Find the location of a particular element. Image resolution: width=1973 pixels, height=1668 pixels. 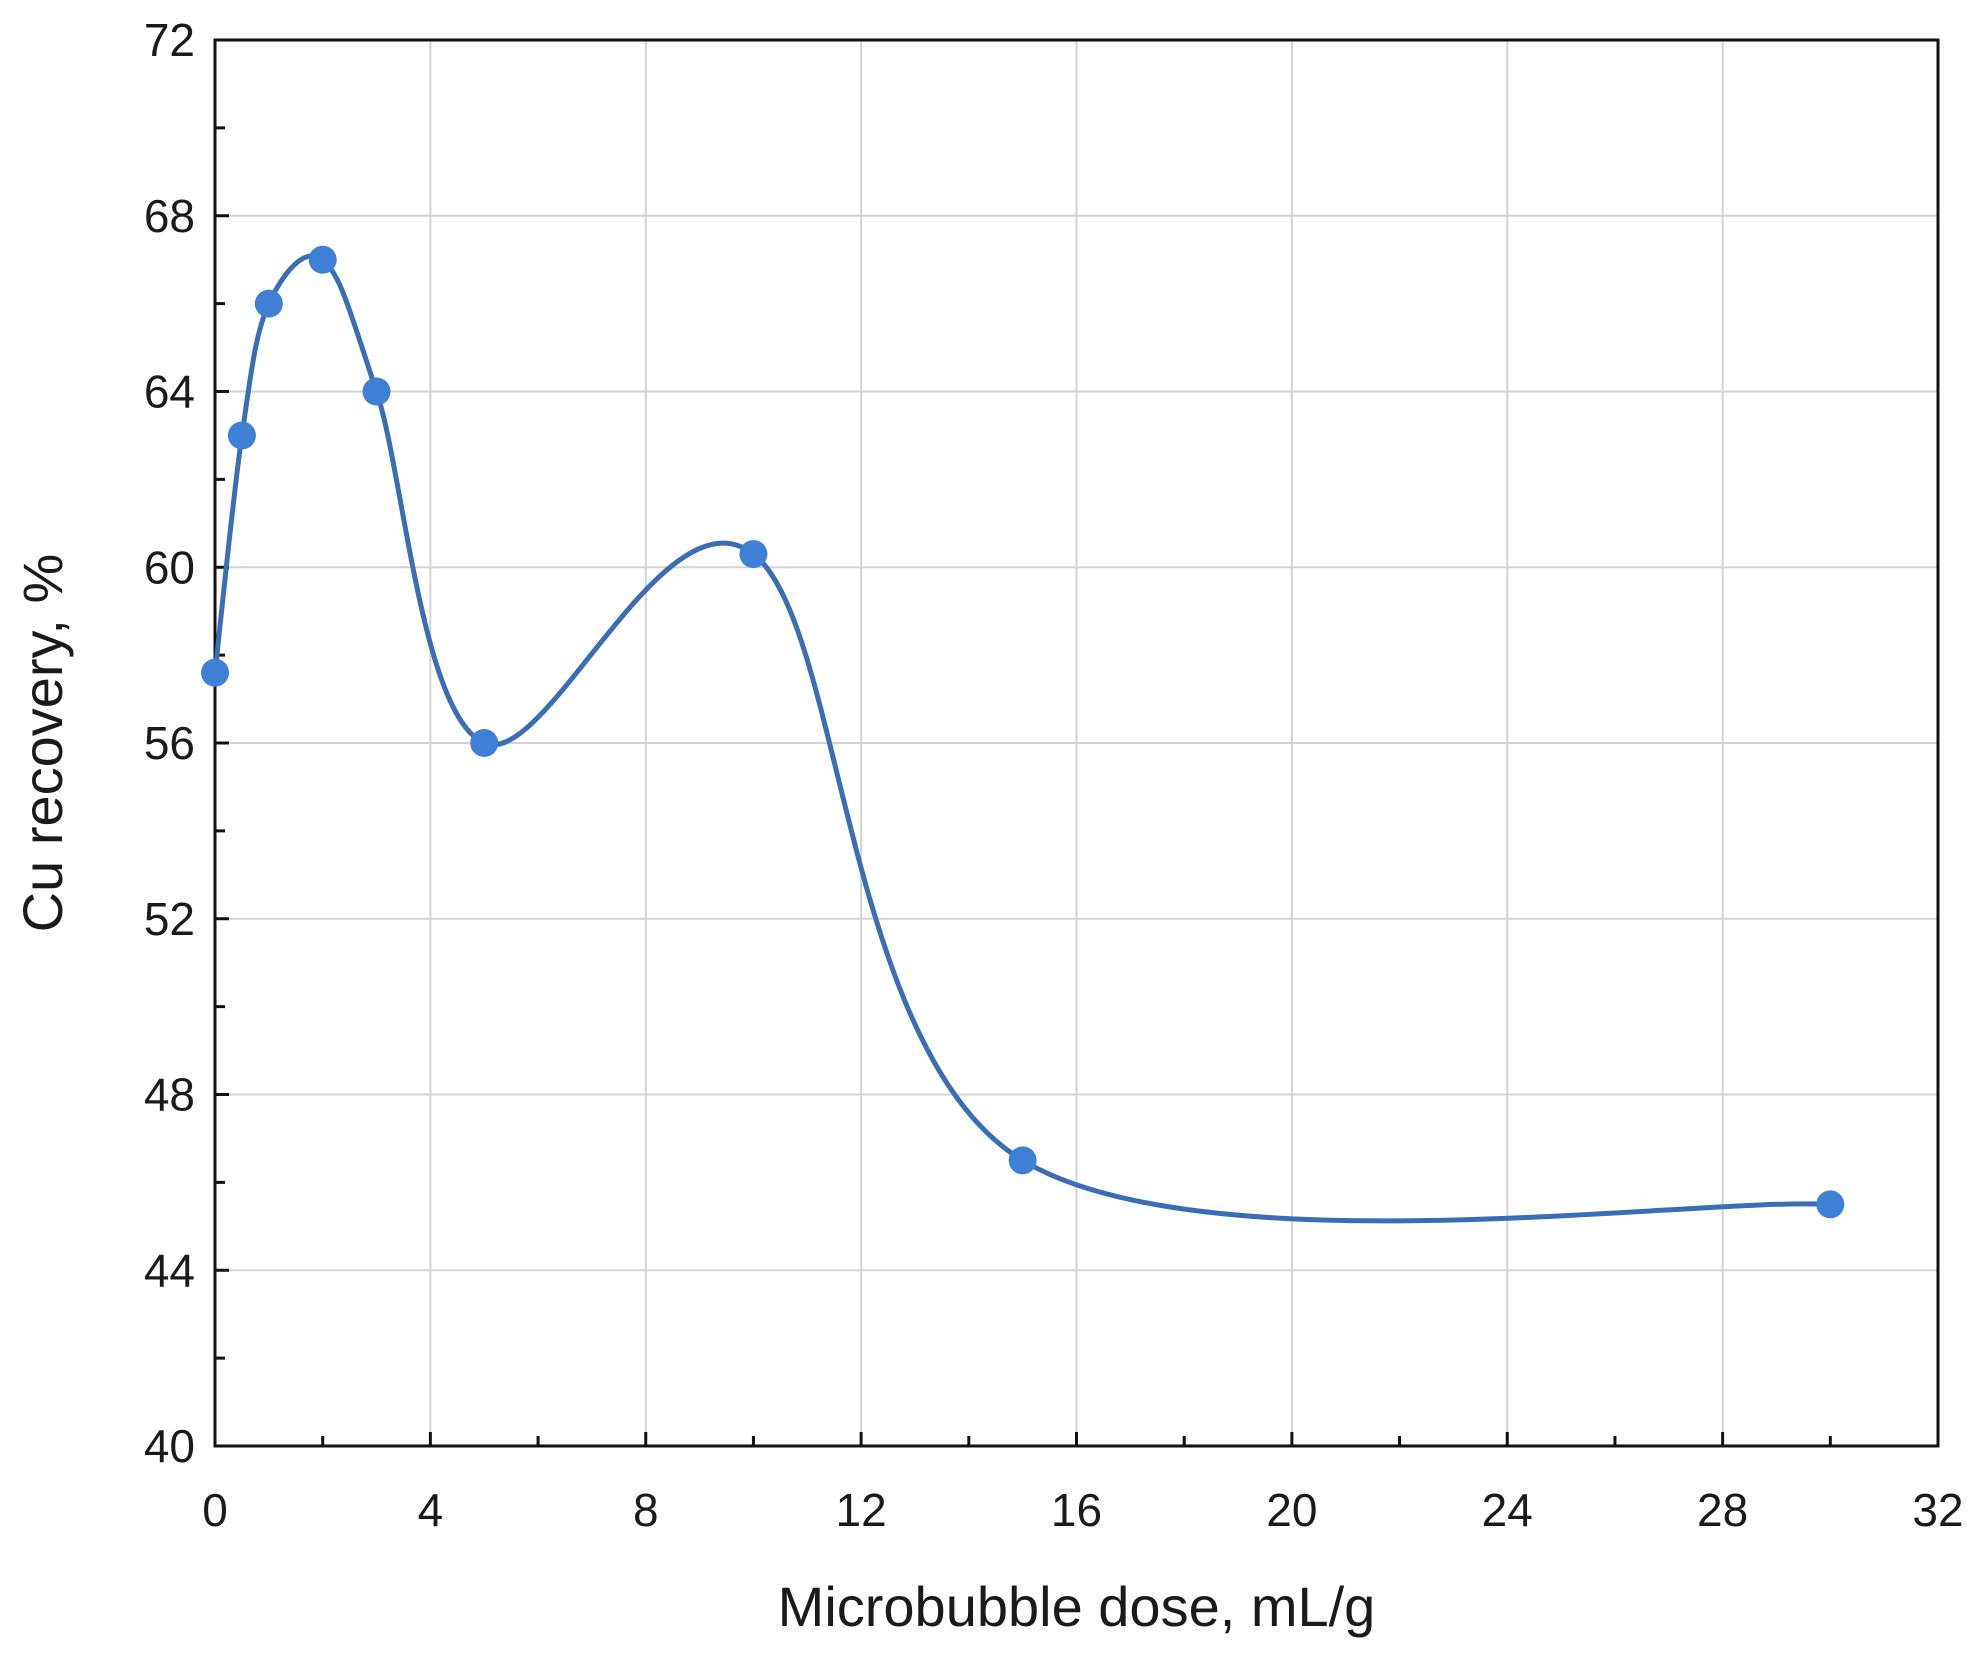

x-tick-label: 24 is located at coordinates (1507, 1510).